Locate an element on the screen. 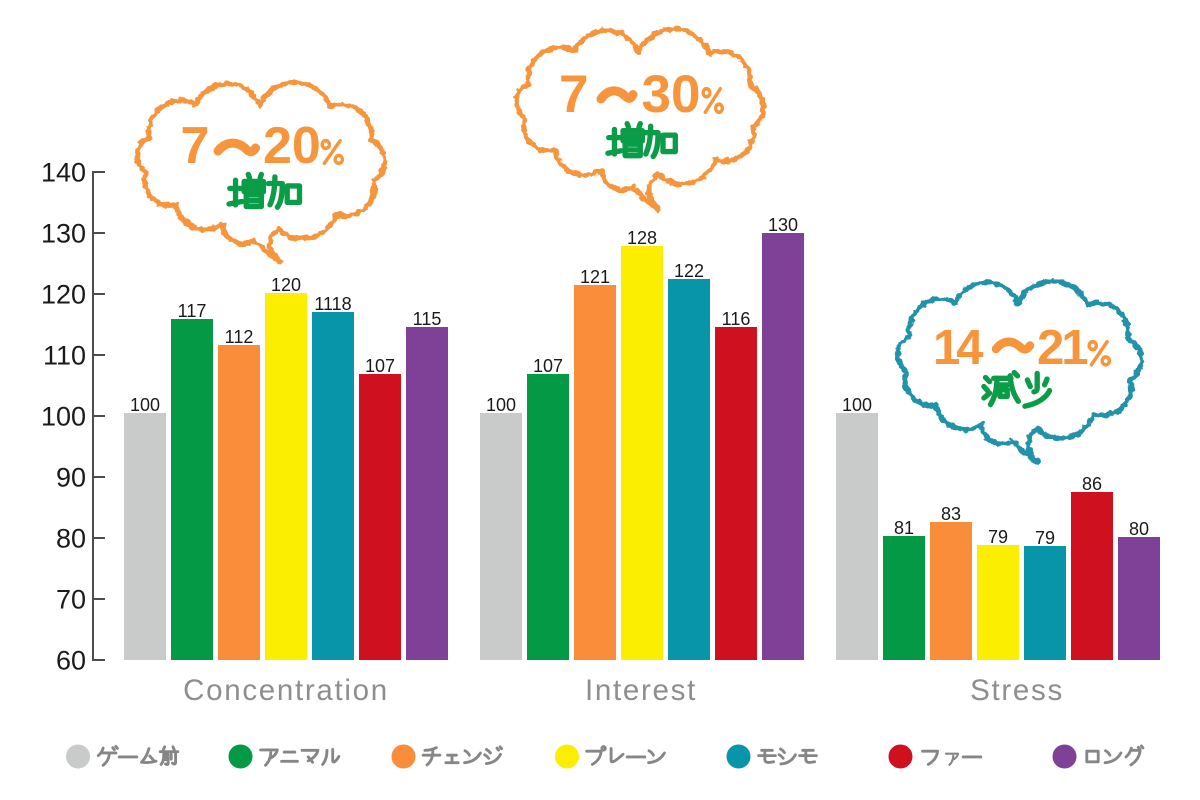 Image resolution: width=1200 pixels, height=800 pixels. svg-text: 128 is located at coordinates (642, 238).